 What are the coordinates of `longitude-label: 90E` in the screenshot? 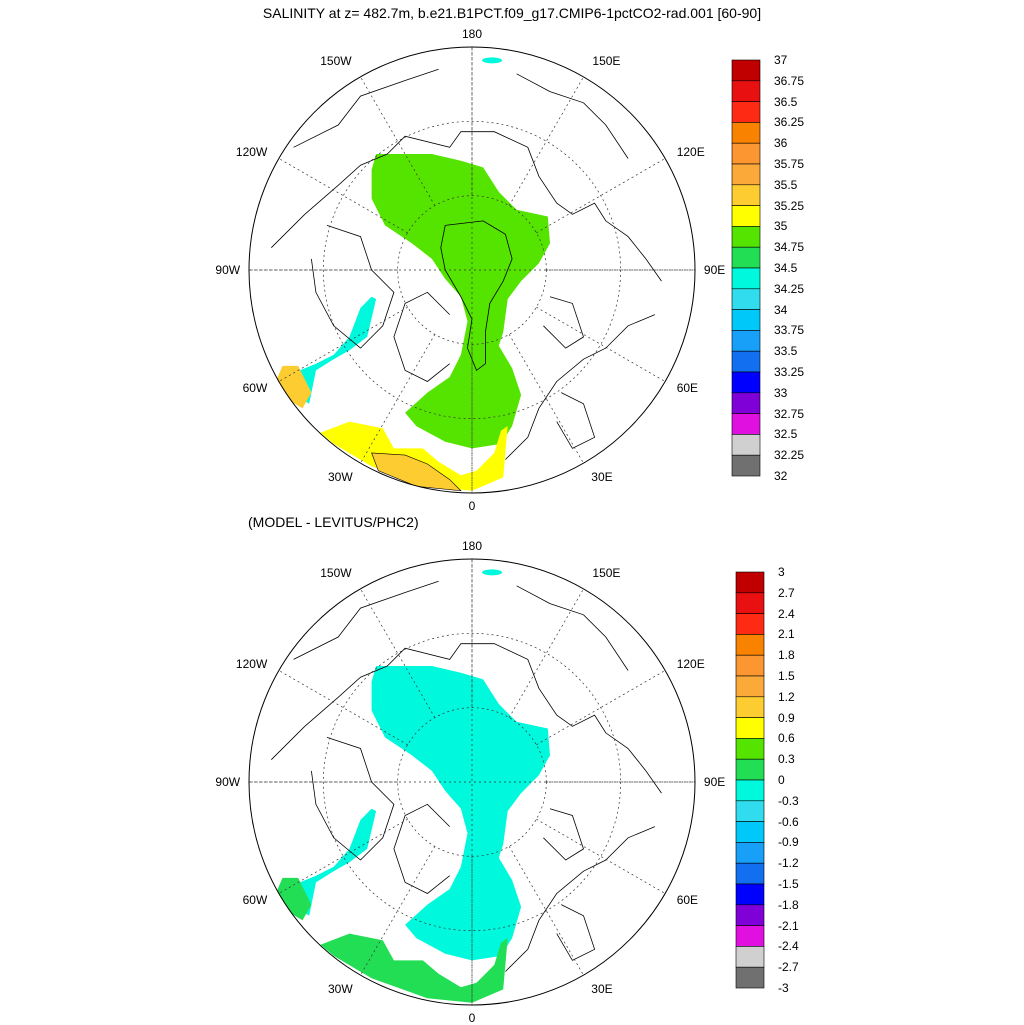 It's located at (714, 782).